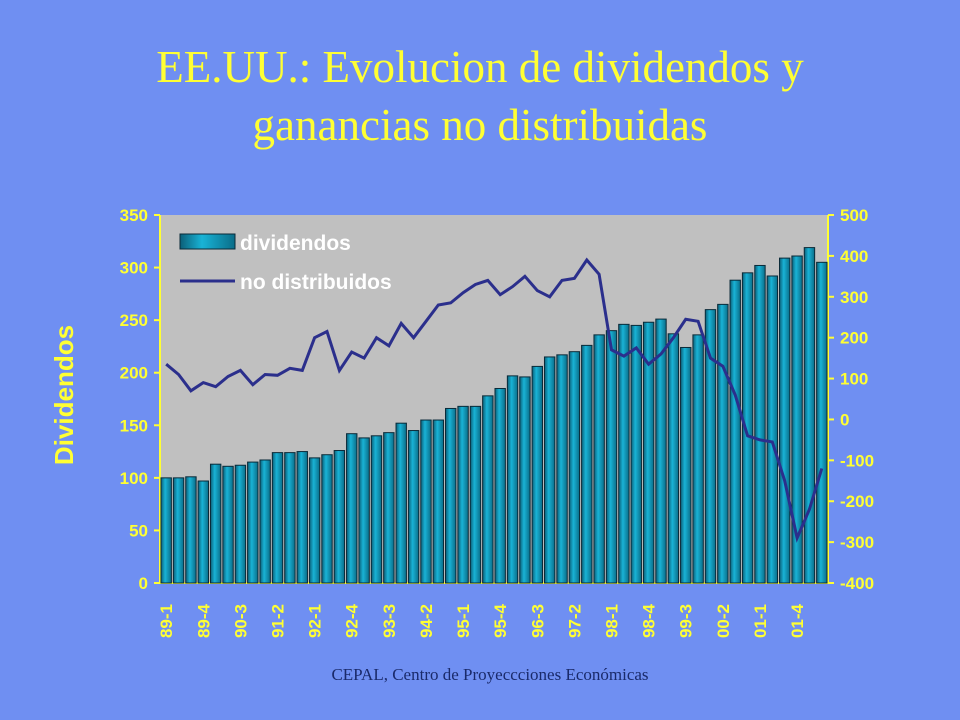  Describe the element at coordinates (857, 460) in the screenshot. I see `y2-tick-label: -100` at that location.